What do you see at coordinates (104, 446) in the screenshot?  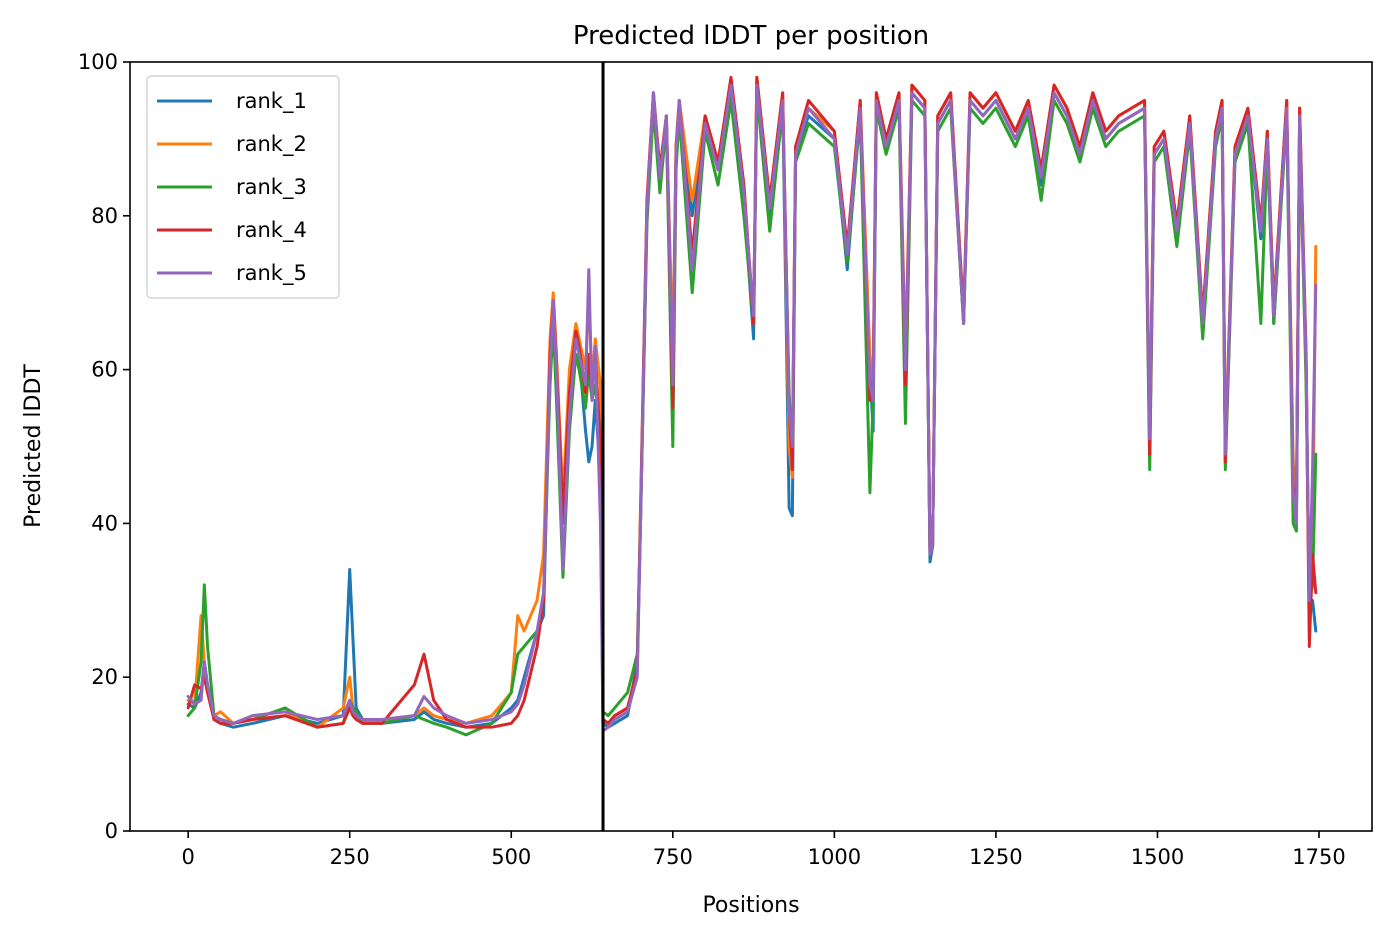 I see `y-axis: 0 20 40 60 80 100` at bounding box center [104, 446].